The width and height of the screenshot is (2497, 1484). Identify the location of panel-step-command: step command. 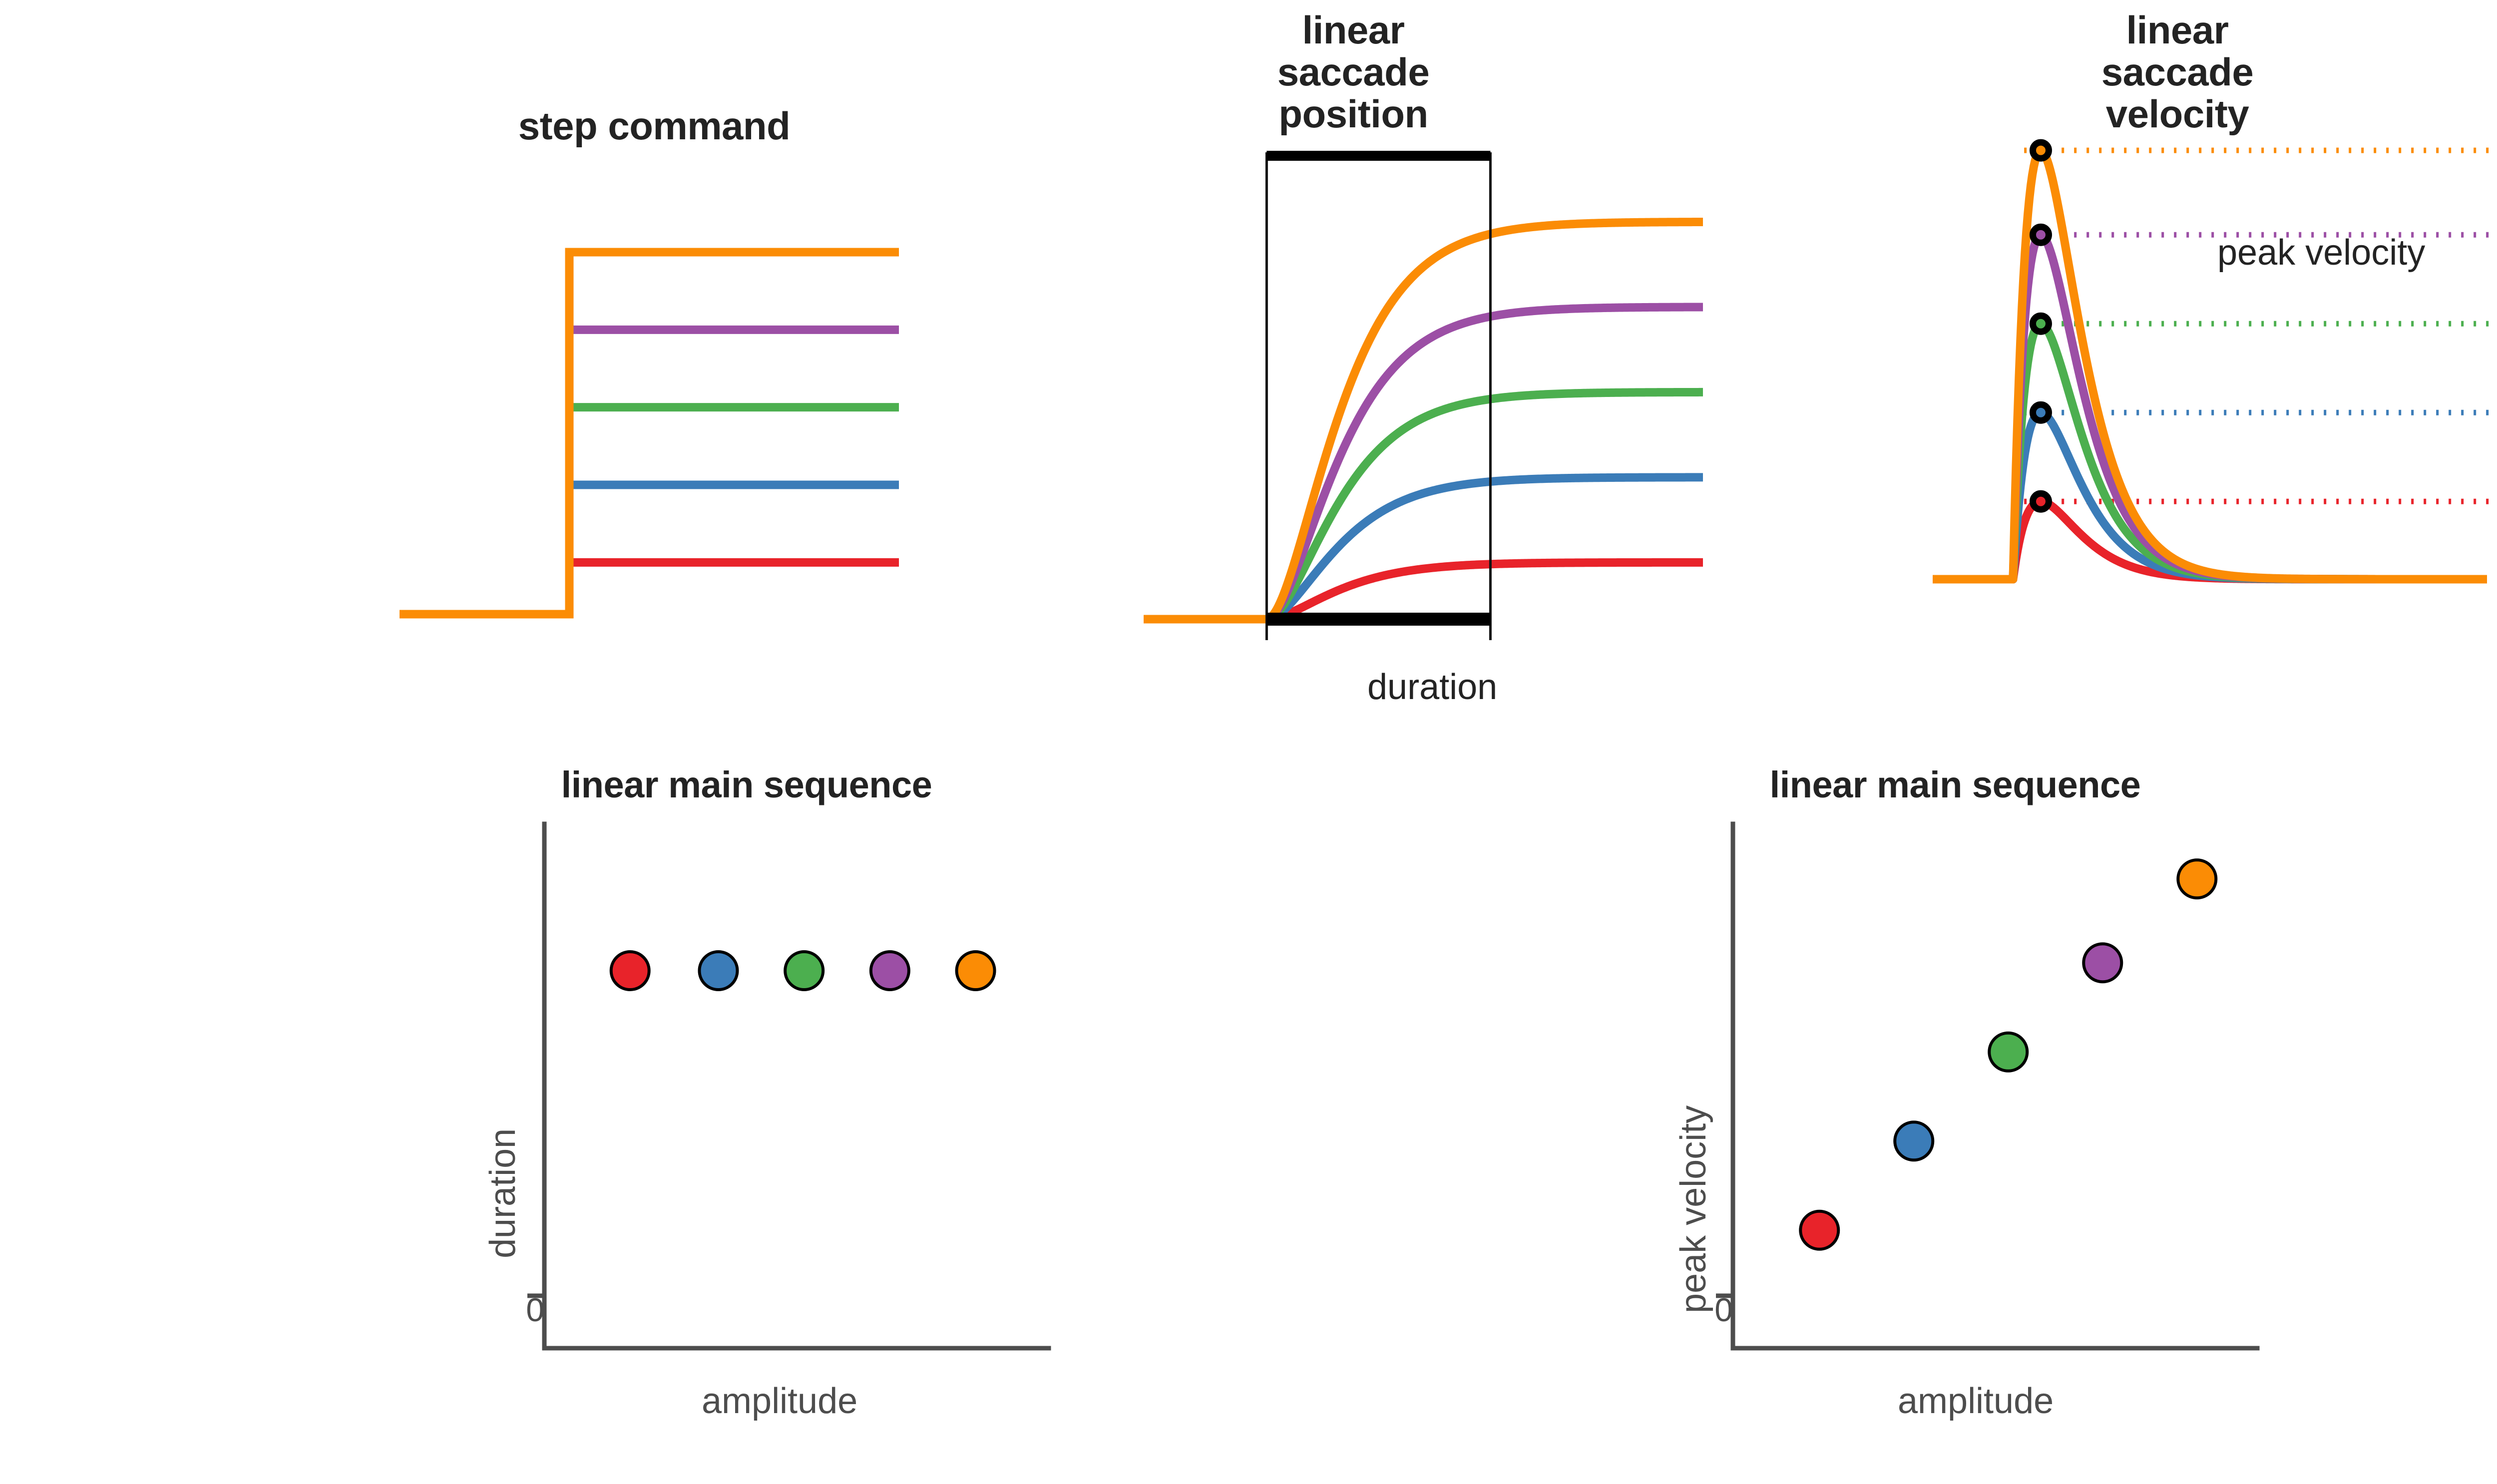
(654, 362).